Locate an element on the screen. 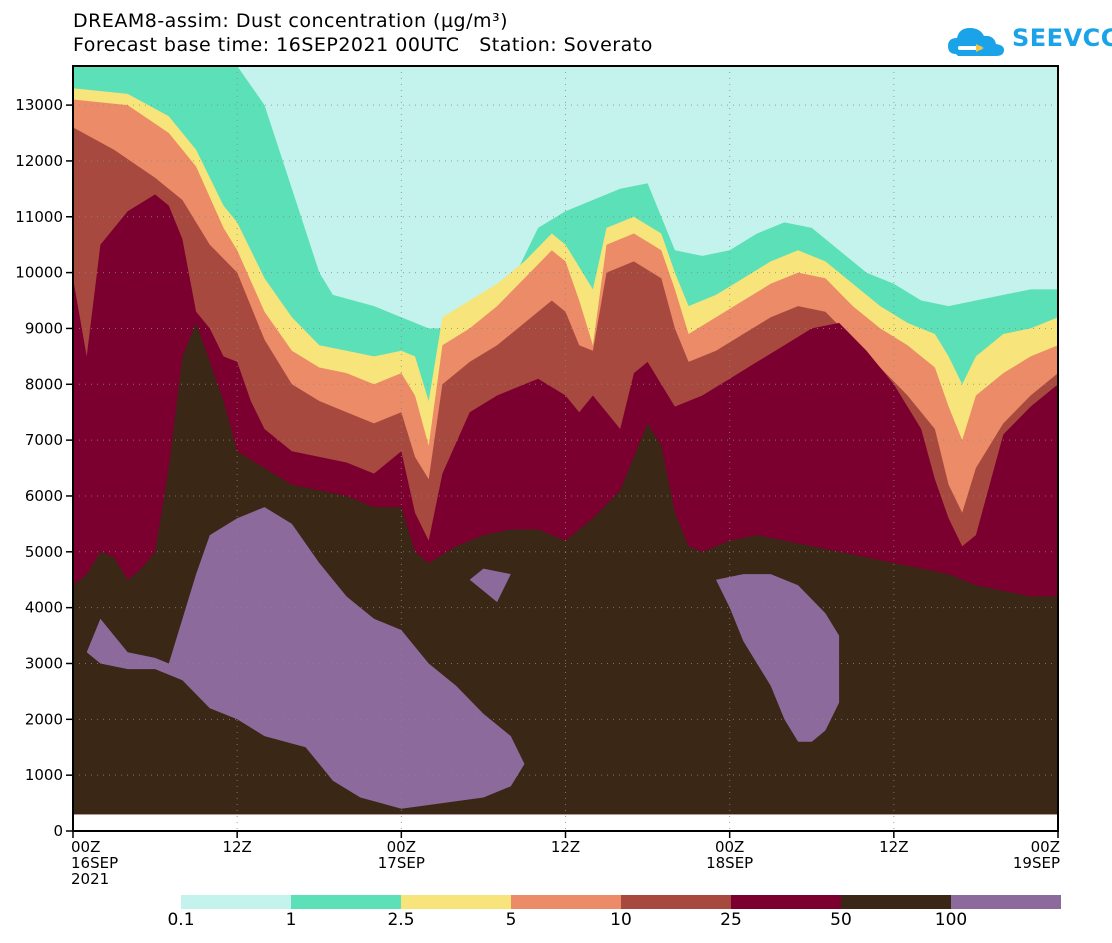 Image resolution: width=1112 pixels, height=943 pixels. y-tick-label: 10000 is located at coordinates (39, 273).